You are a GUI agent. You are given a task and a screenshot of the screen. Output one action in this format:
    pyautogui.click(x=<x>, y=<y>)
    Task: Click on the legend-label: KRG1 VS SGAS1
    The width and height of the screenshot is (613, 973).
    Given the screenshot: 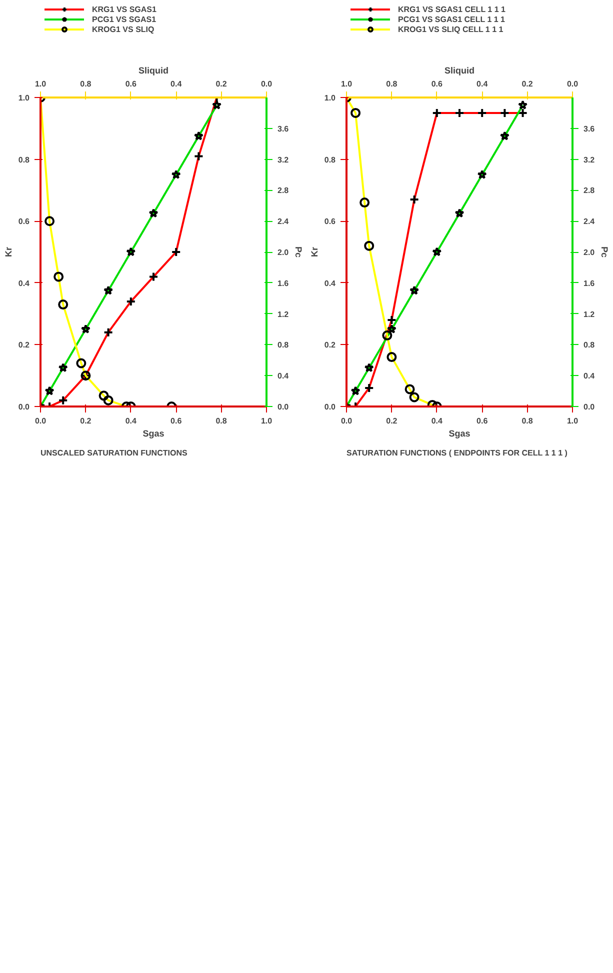 What is the action you would take?
    pyautogui.click(x=124, y=9)
    